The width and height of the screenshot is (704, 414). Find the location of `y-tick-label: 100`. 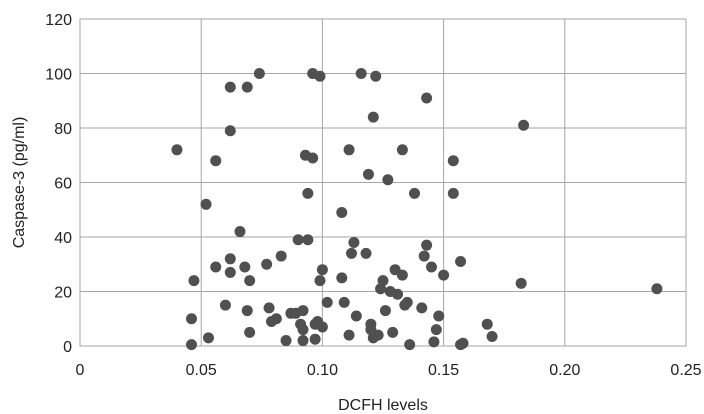

y-tick-label: 100 is located at coordinates (58, 75).